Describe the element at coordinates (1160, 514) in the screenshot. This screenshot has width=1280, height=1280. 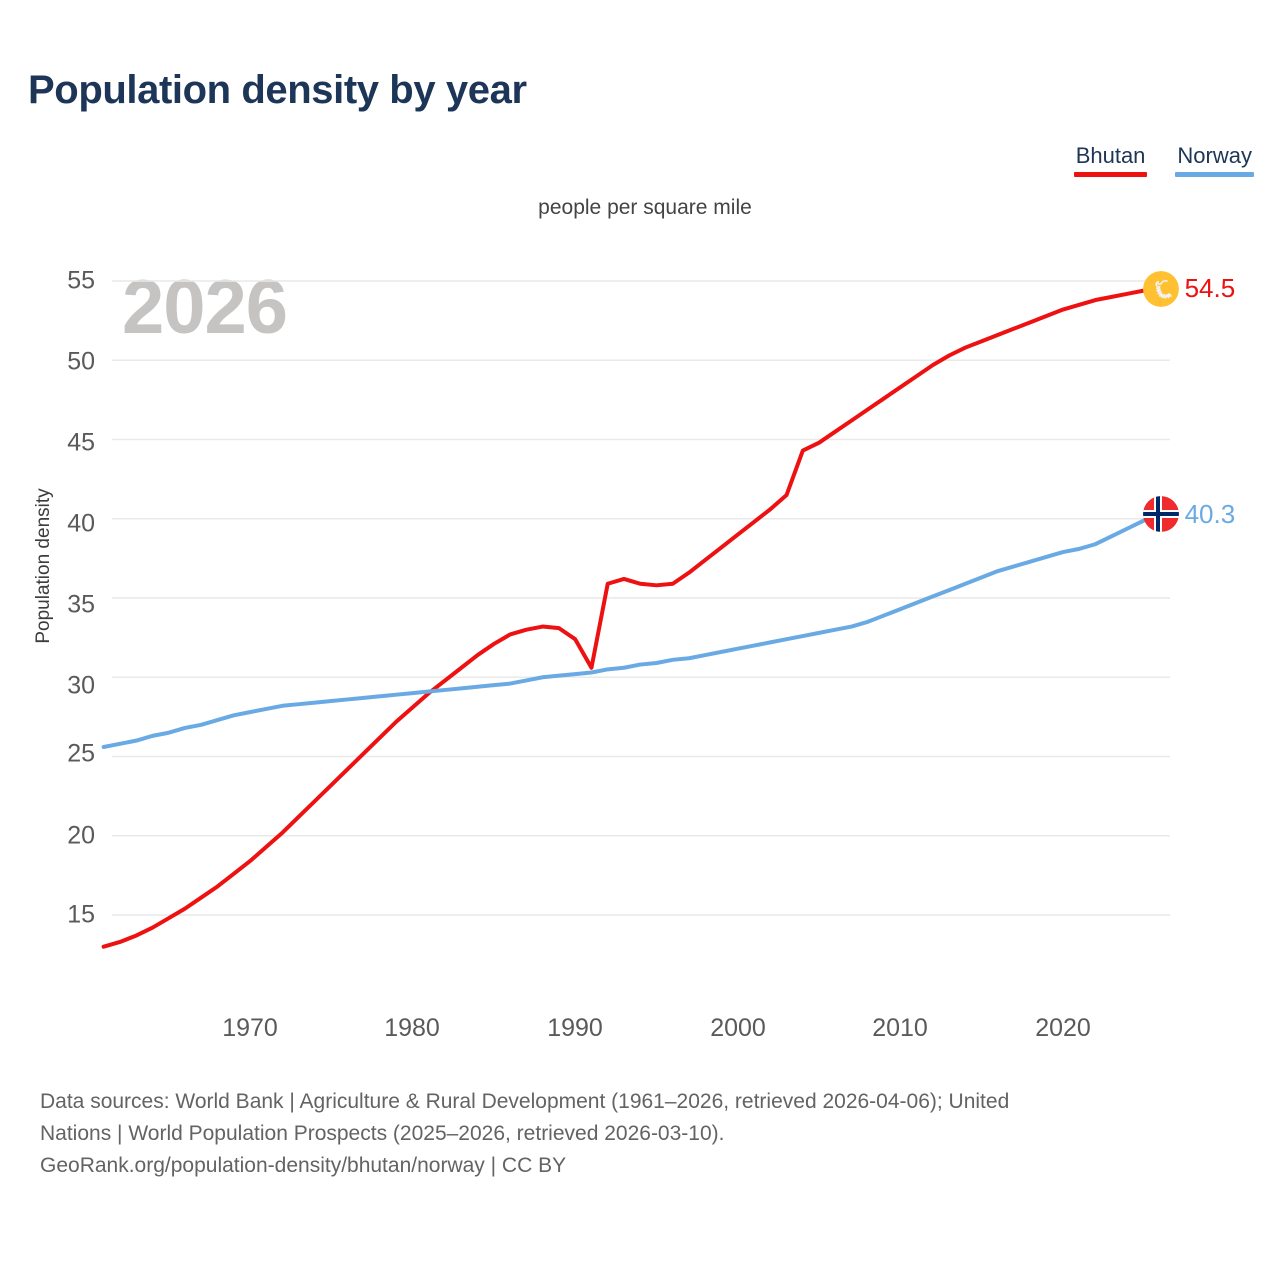
I see `norway-flag-icon` at that location.